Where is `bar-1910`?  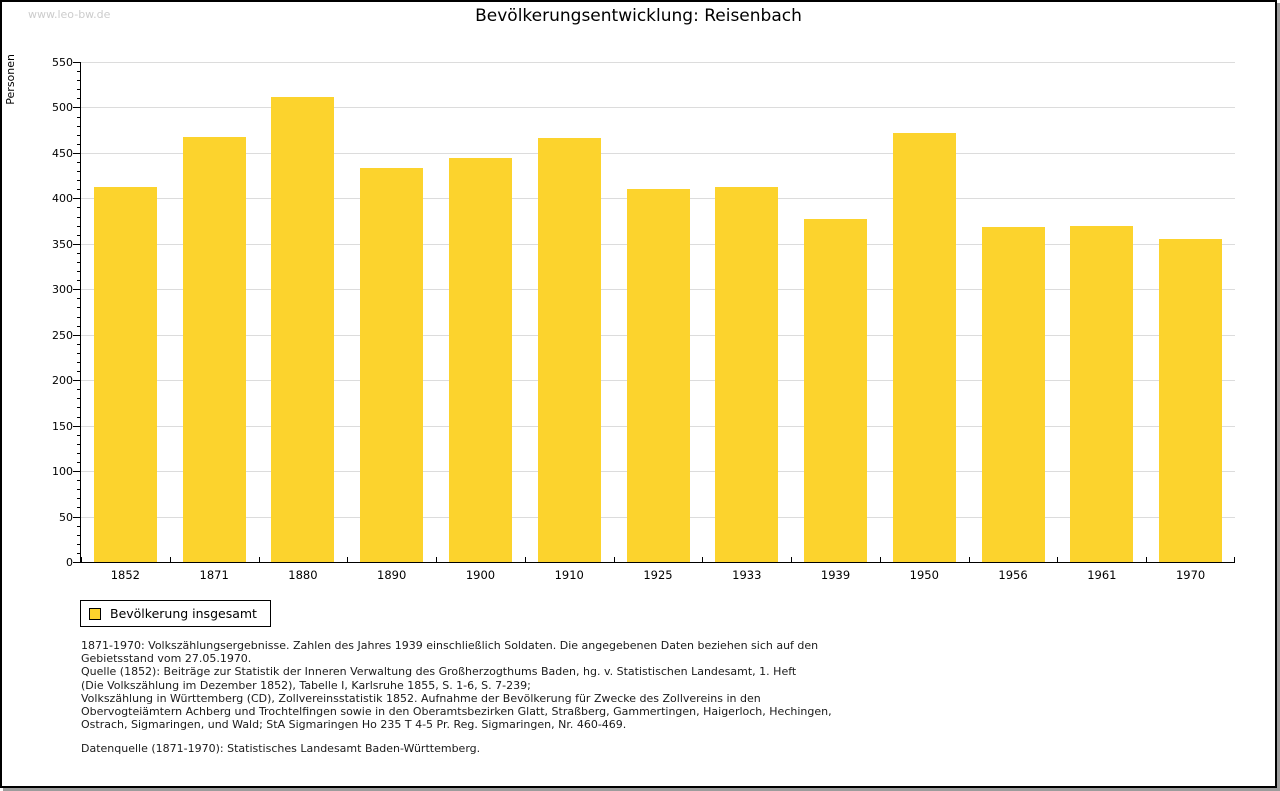 bar-1910 is located at coordinates (569, 350).